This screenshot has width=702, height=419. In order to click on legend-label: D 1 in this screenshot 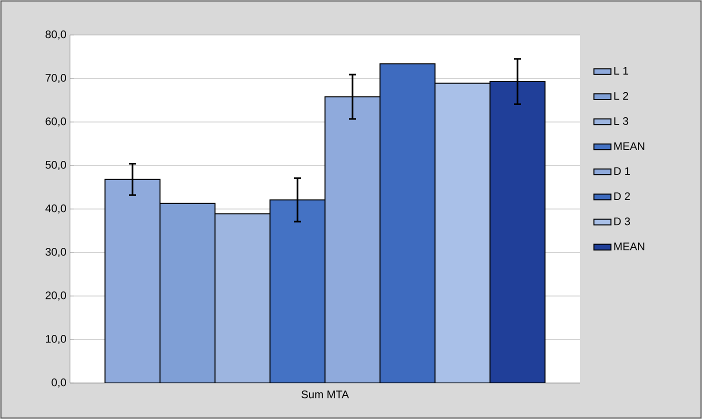, I will do `click(622, 171)`.